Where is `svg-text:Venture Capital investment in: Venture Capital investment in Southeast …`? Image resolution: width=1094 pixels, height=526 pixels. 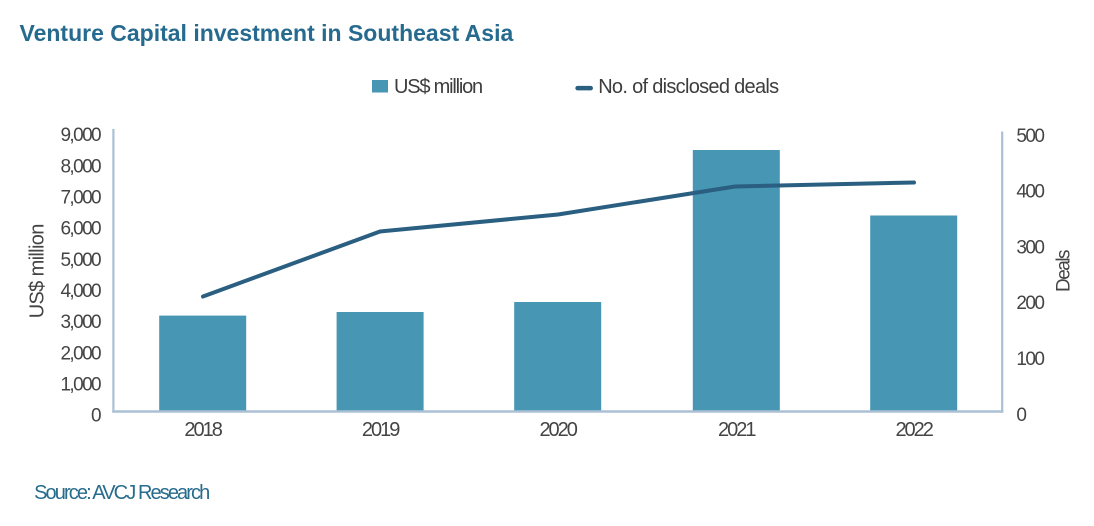 svg-text:Venture Capital investment in: Venture Capital investment in Southeast … is located at coordinates (267, 33).